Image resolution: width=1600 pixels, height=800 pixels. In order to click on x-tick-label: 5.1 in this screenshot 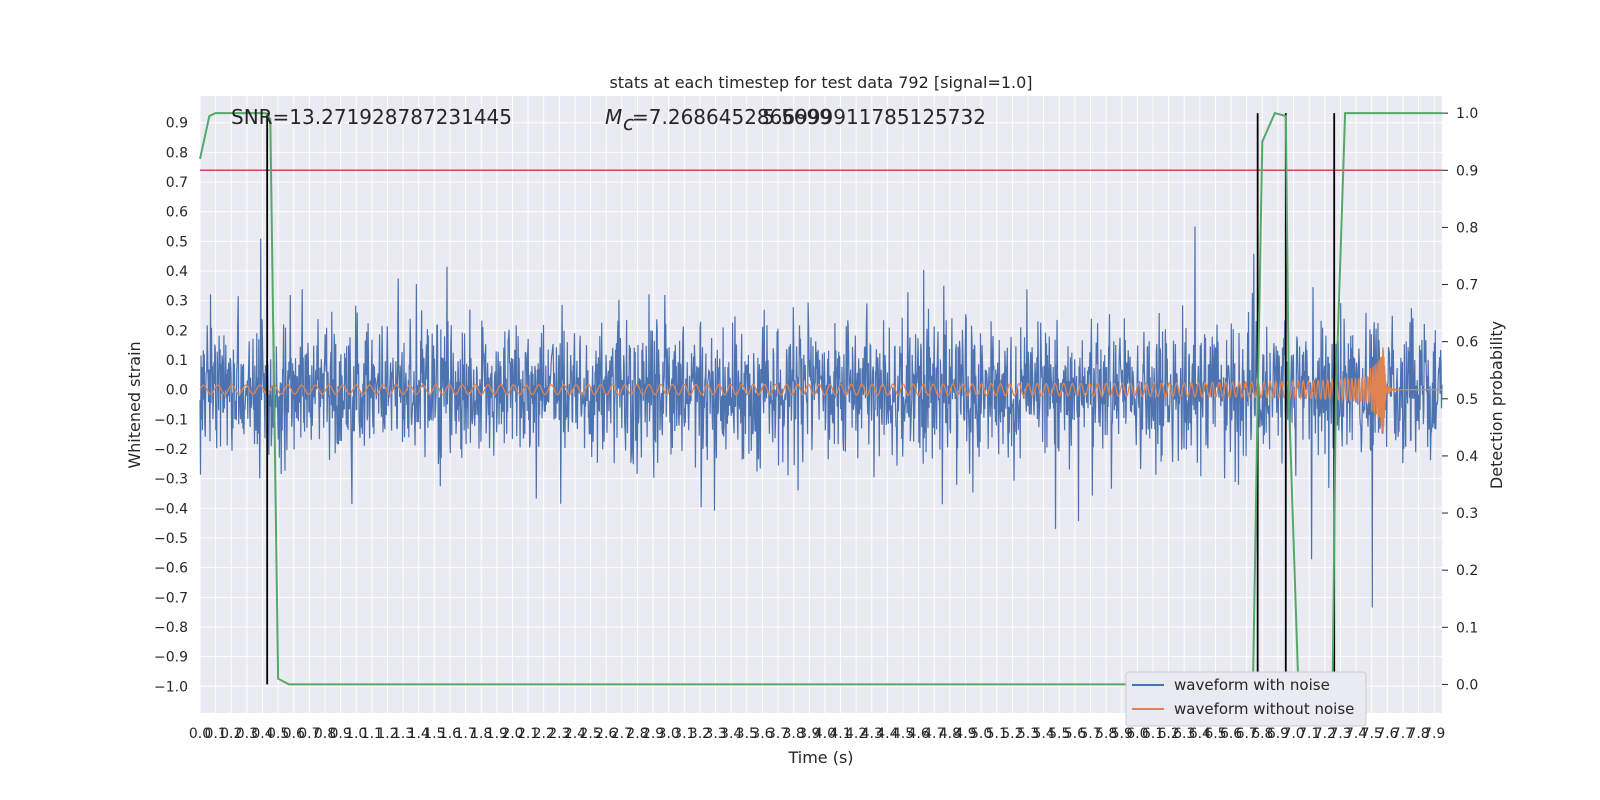, I will do `click(997, 734)`.